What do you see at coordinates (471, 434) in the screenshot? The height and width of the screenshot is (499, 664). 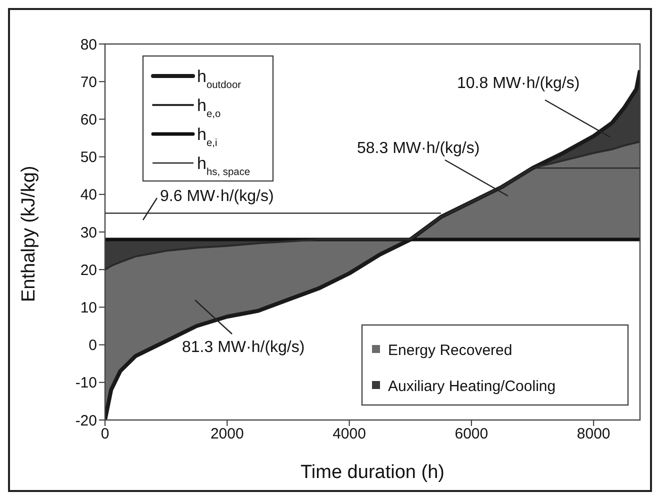 I see `x-tick-label: 6000` at bounding box center [471, 434].